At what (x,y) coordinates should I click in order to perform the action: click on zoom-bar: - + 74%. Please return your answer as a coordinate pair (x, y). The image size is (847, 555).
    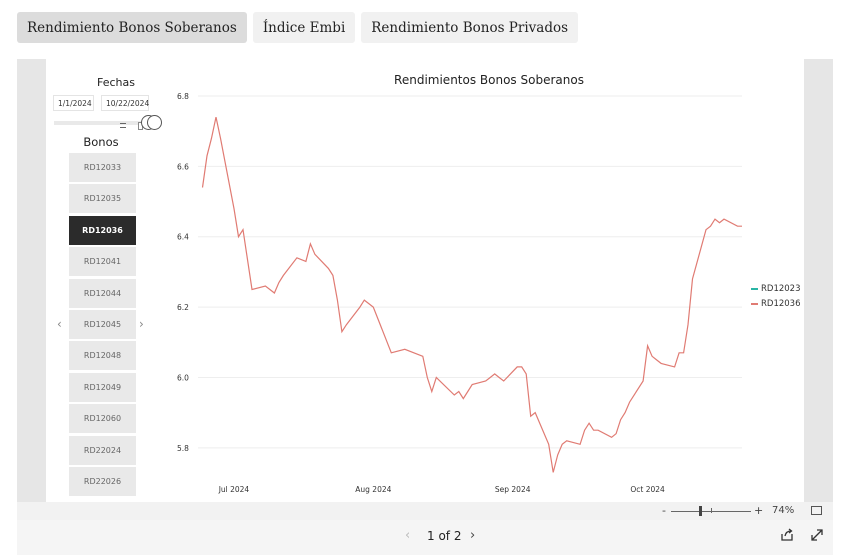
    Looking at the image, I should click on (425, 511).